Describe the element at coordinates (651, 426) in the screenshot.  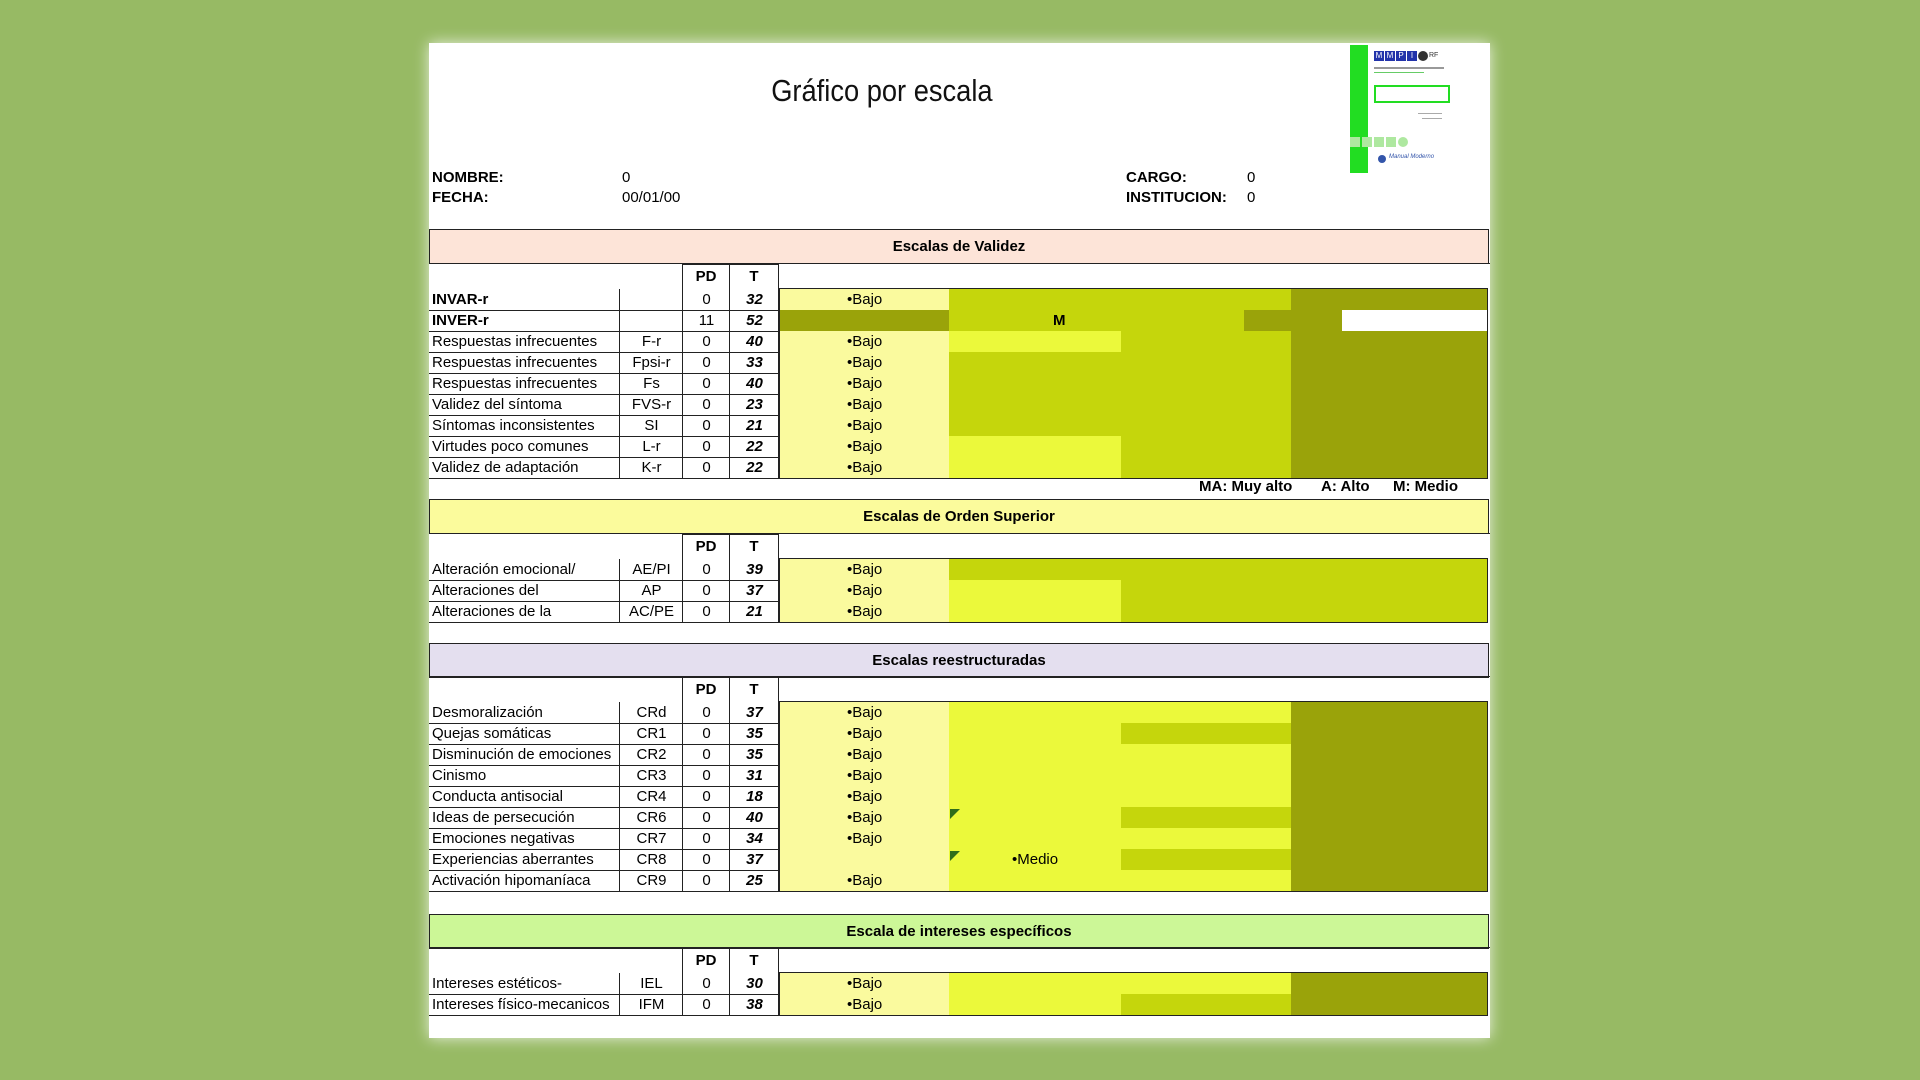
I see `scale-abbr: SI` at that location.